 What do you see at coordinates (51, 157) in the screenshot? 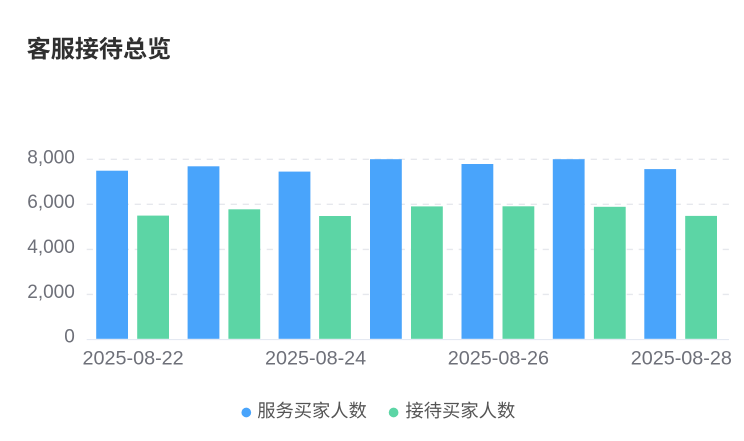
I see `svg-text: 8,000` at bounding box center [51, 157].